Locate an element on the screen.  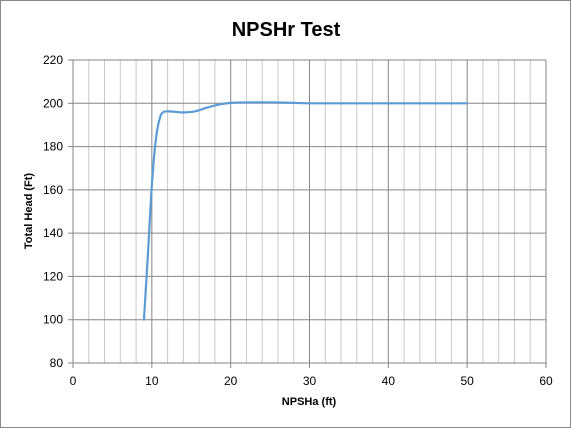
x-tick-label: 20 is located at coordinates (231, 381).